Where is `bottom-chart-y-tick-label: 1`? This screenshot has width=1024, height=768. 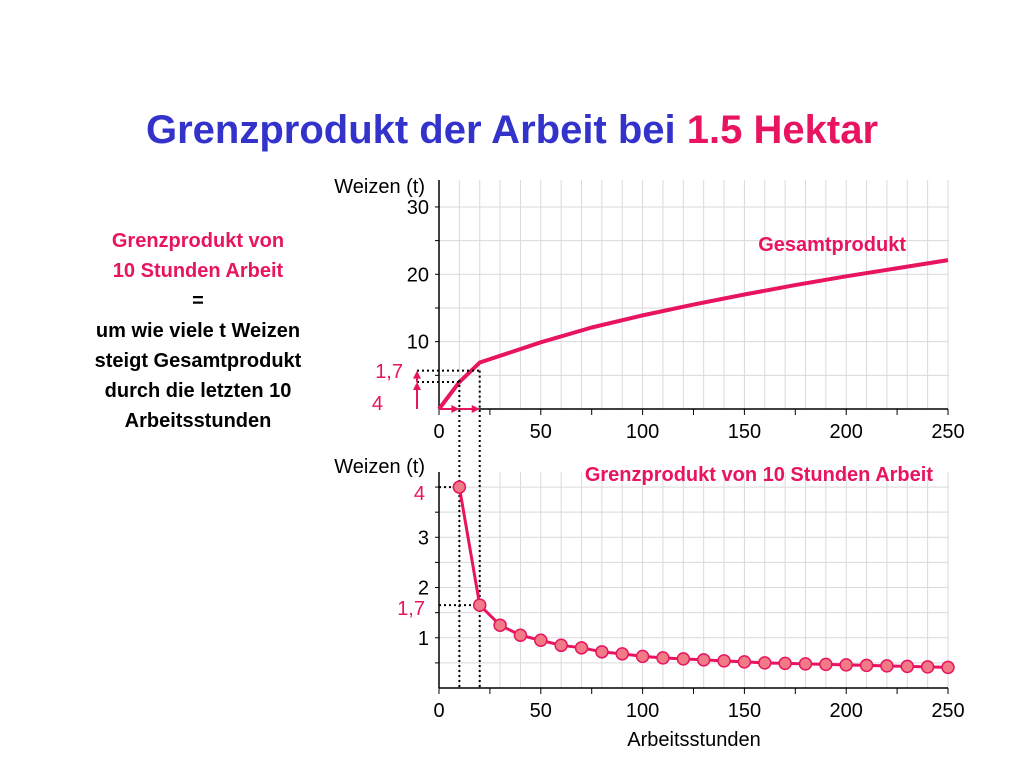
bottom-chart-y-tick-label: 1 is located at coordinates (423, 639).